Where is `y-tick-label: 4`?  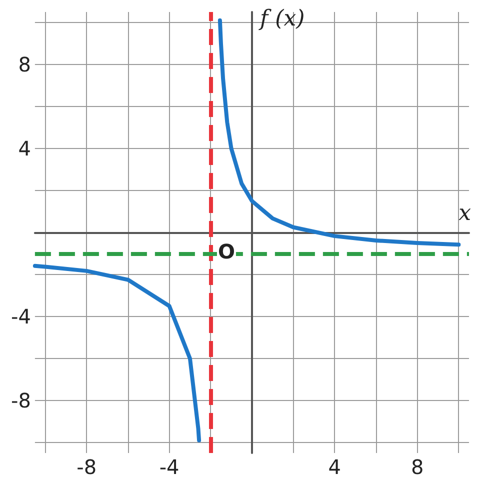 y-tick-label: 4 is located at coordinates (24, 148).